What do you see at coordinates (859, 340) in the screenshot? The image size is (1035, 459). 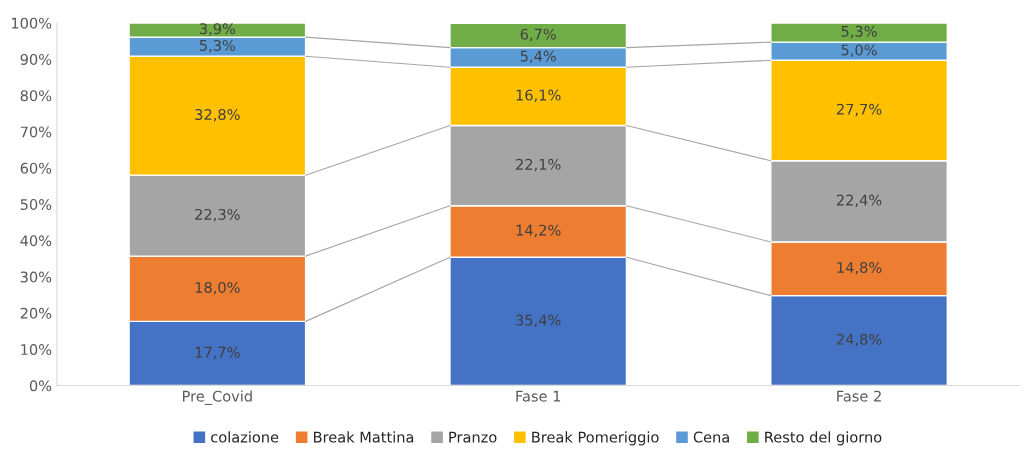 I see `data-label: 24,8%` at bounding box center [859, 340].